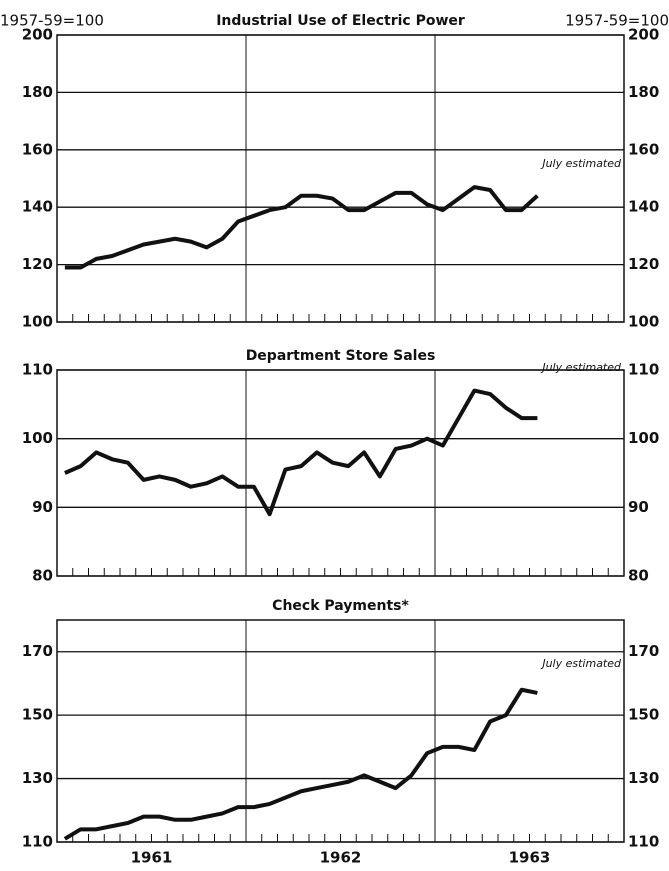 The height and width of the screenshot is (871, 669). I want to click on y-tick-label-right: 160, so click(643, 149).